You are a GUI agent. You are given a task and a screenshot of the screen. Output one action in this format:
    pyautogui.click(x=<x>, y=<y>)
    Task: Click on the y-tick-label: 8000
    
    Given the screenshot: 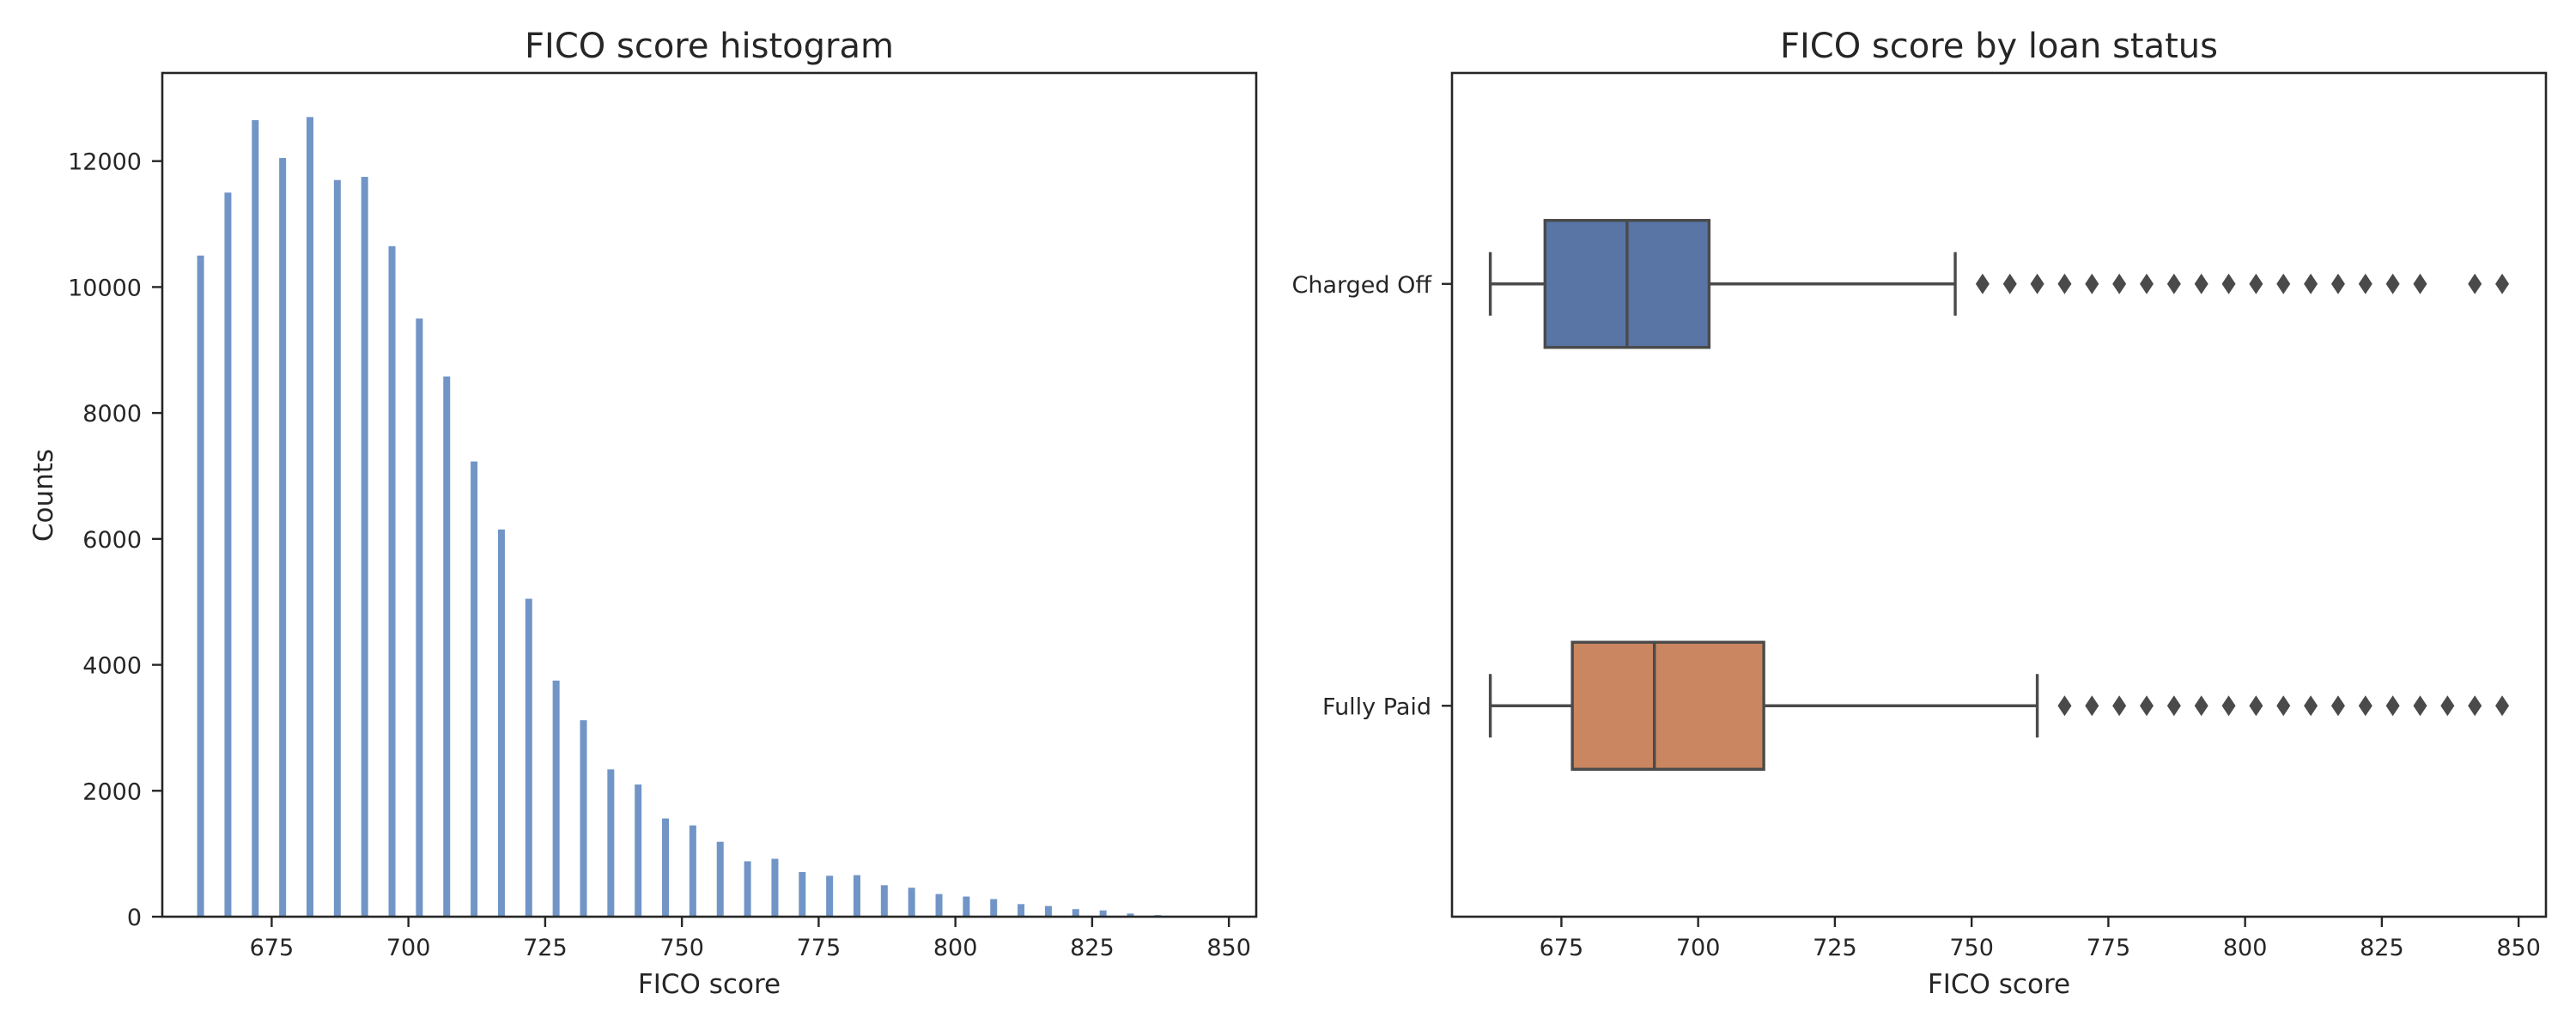 What is the action you would take?
    pyautogui.click(x=112, y=414)
    